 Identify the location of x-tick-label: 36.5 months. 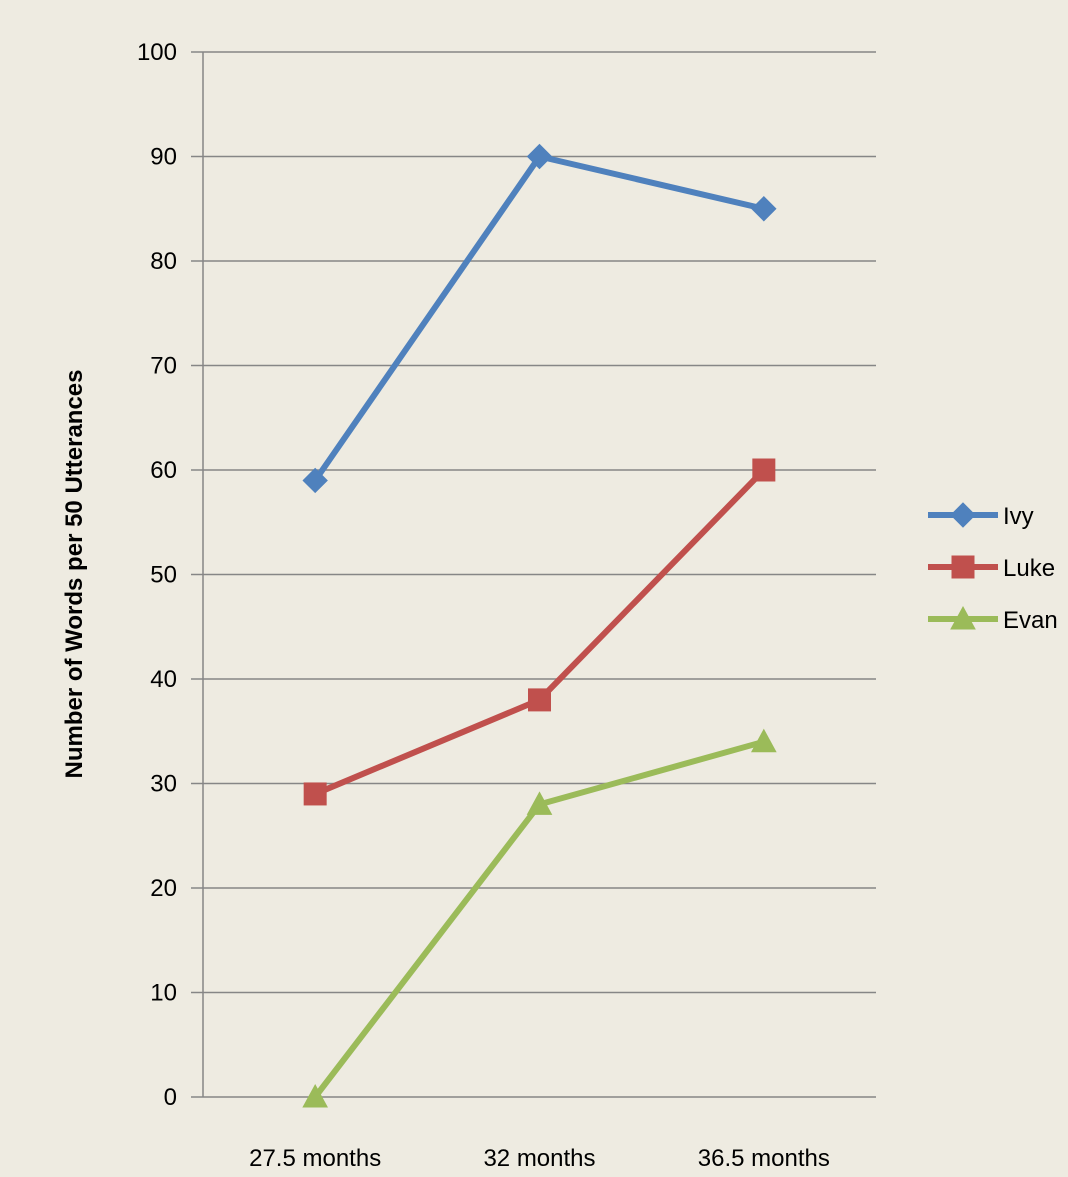
(764, 1158).